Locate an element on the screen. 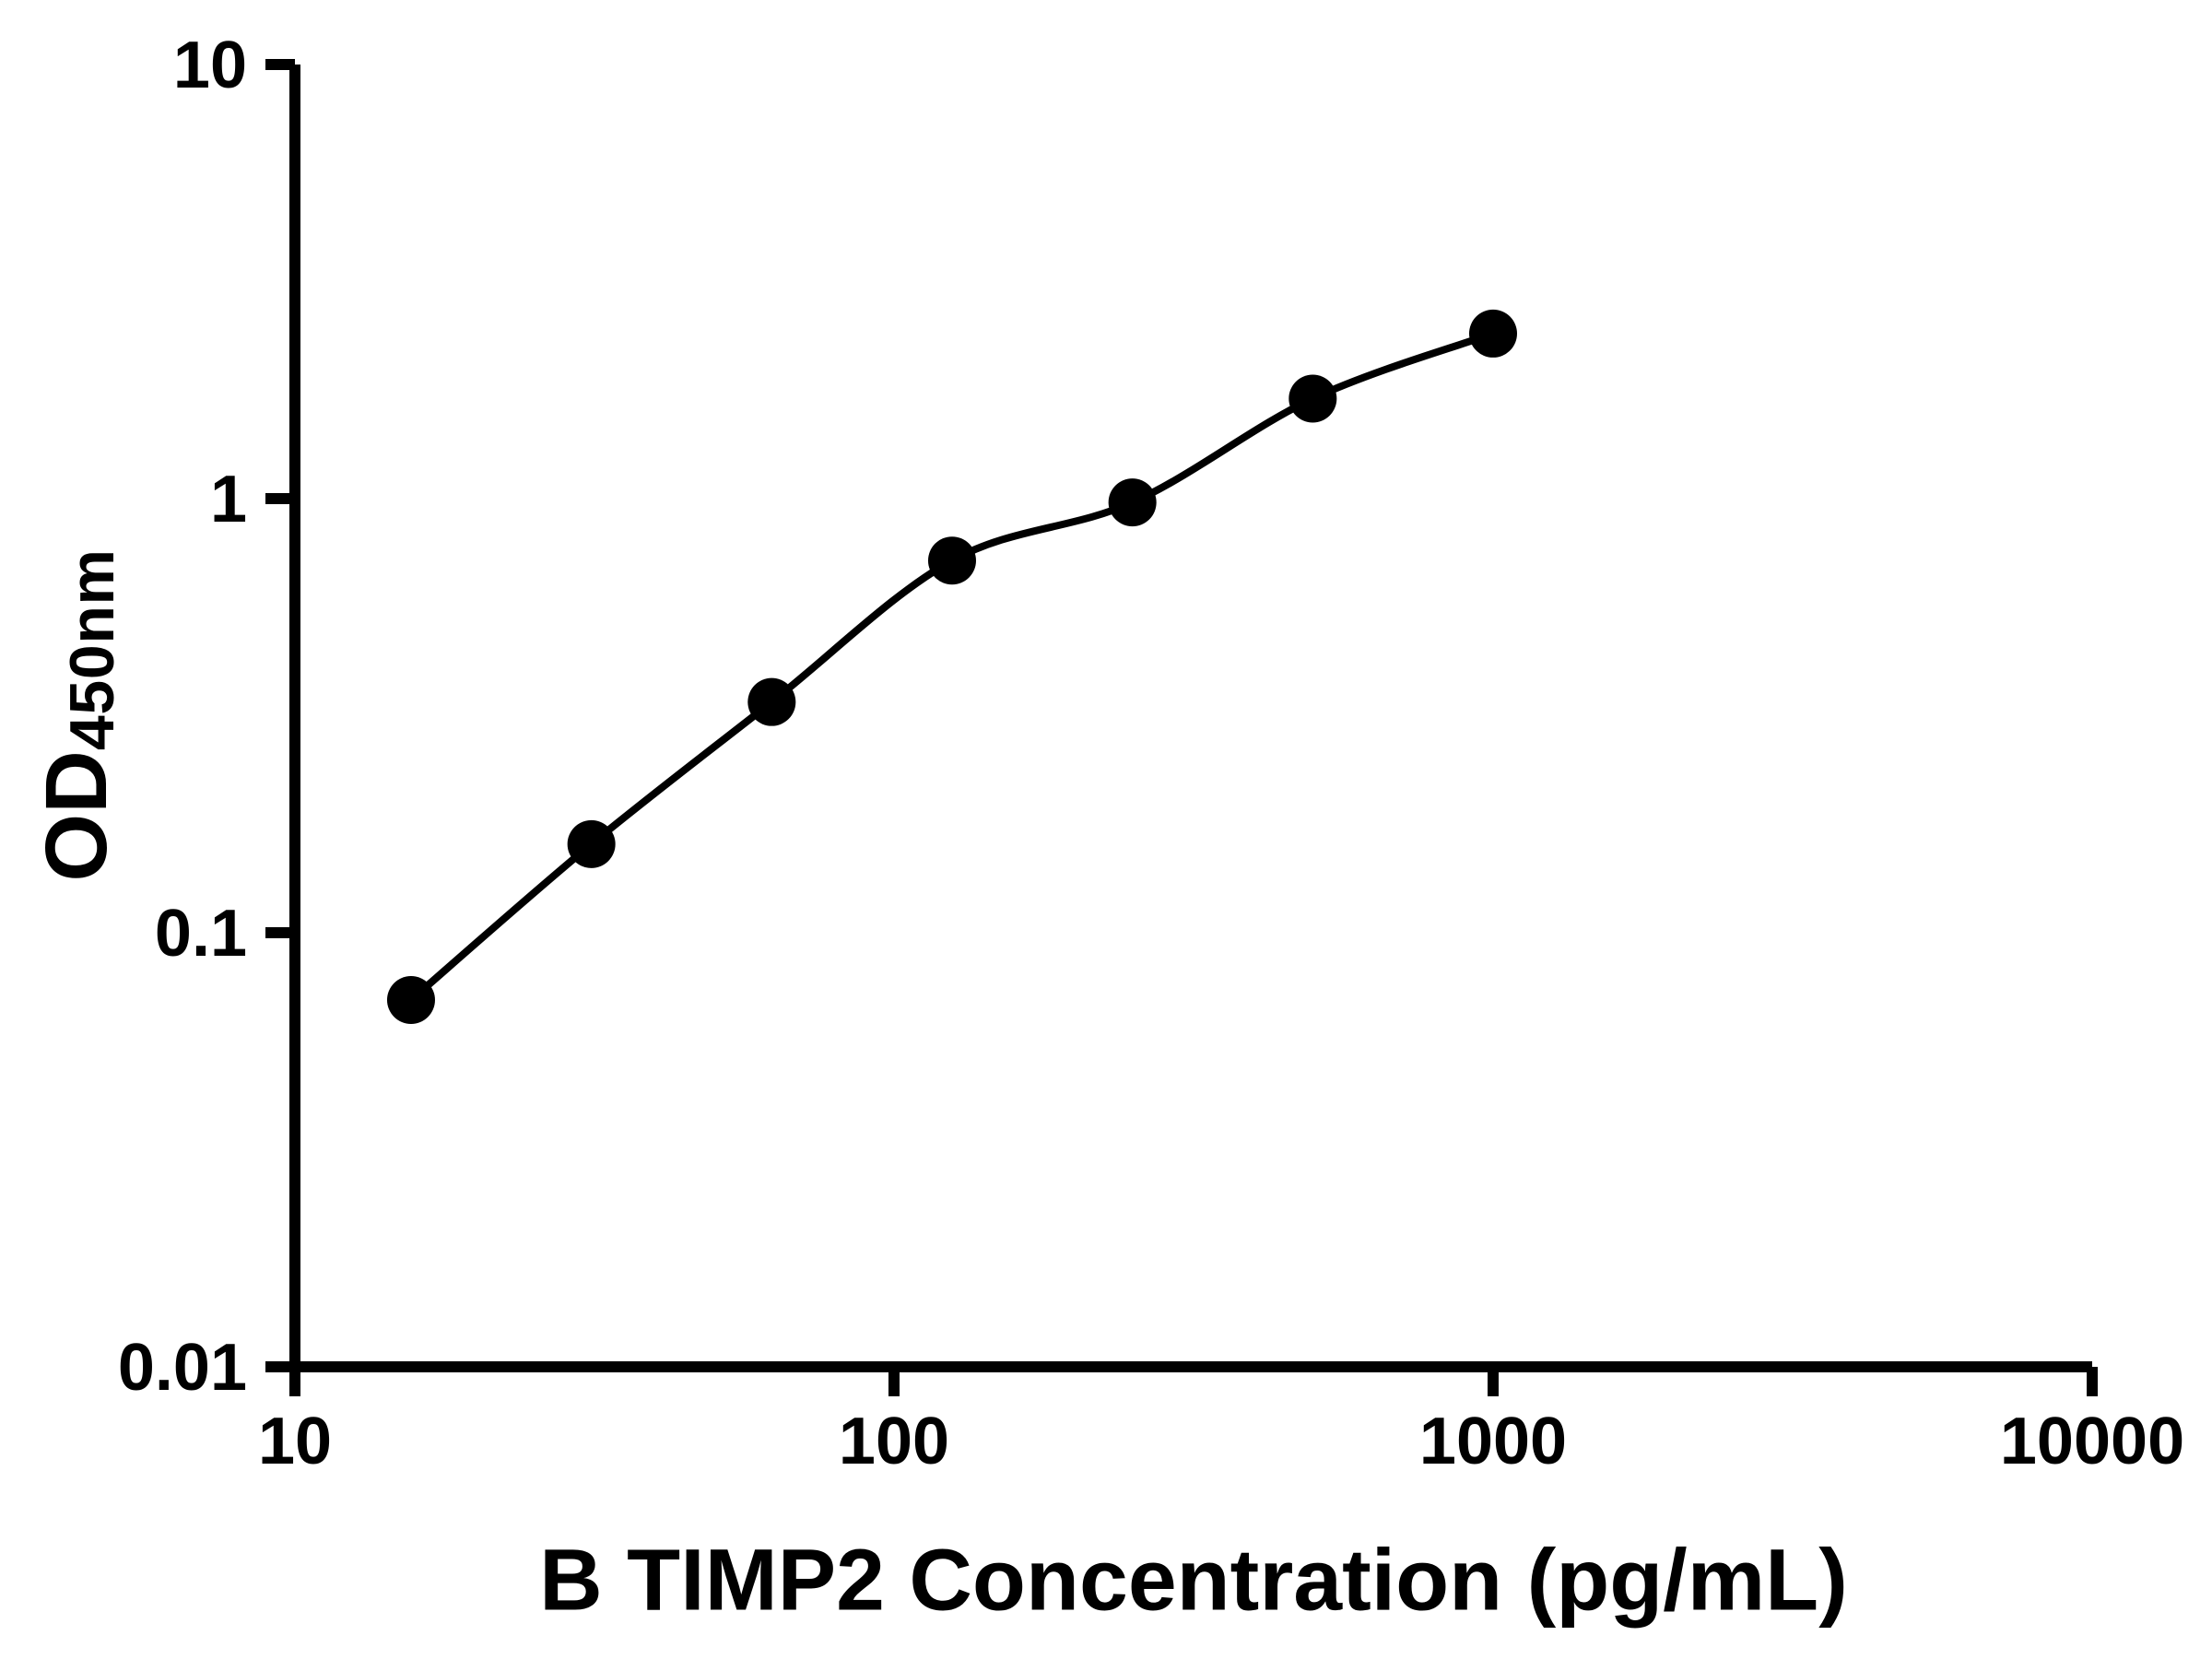 The image size is (2212, 1659). y-axis-title-main: OD is located at coordinates (76, 816).